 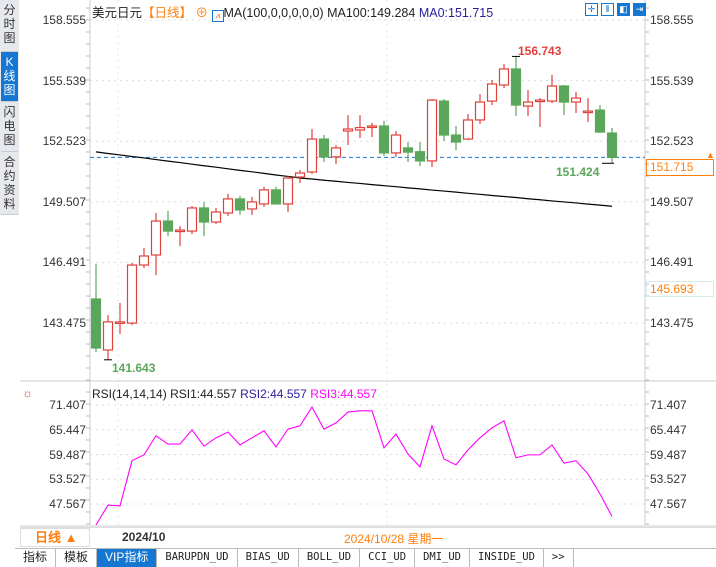 I want to click on indicator-tab: BARUPDN_UD, so click(x=197, y=558).